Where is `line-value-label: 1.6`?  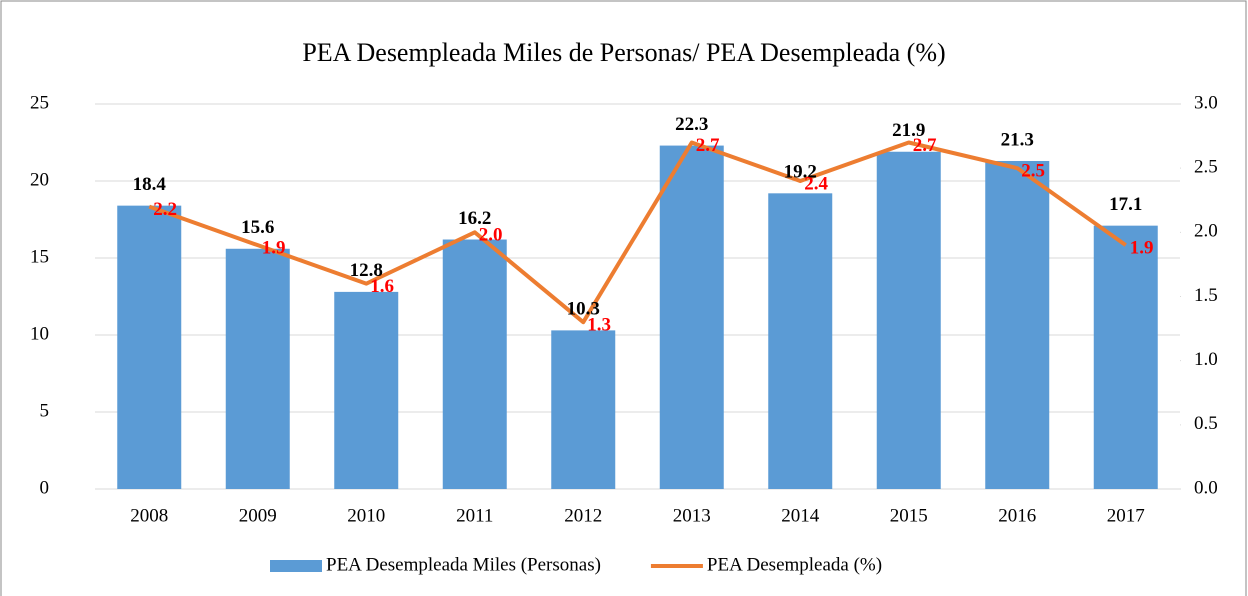
line-value-label: 1.6 is located at coordinates (382, 286).